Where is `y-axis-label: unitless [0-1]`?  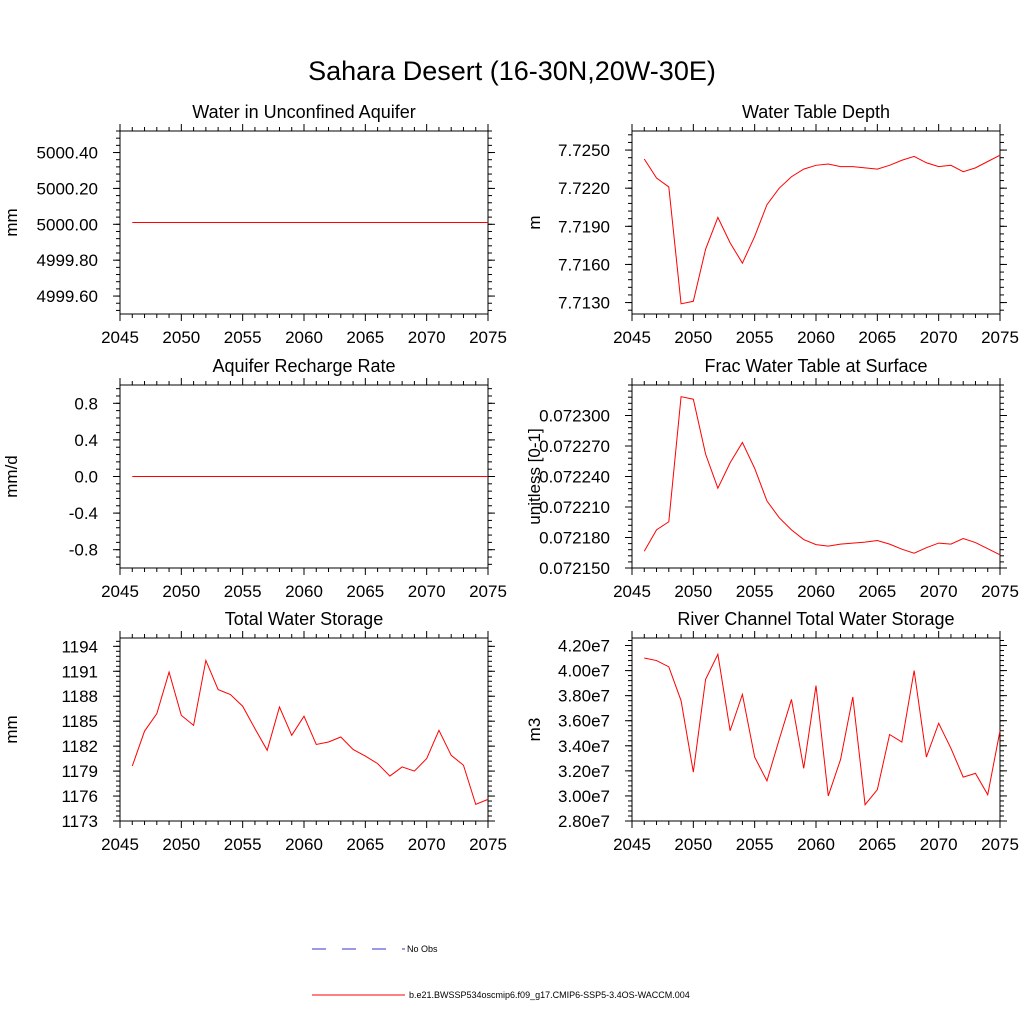 y-axis-label: unitless [0-1] is located at coordinates (534, 476).